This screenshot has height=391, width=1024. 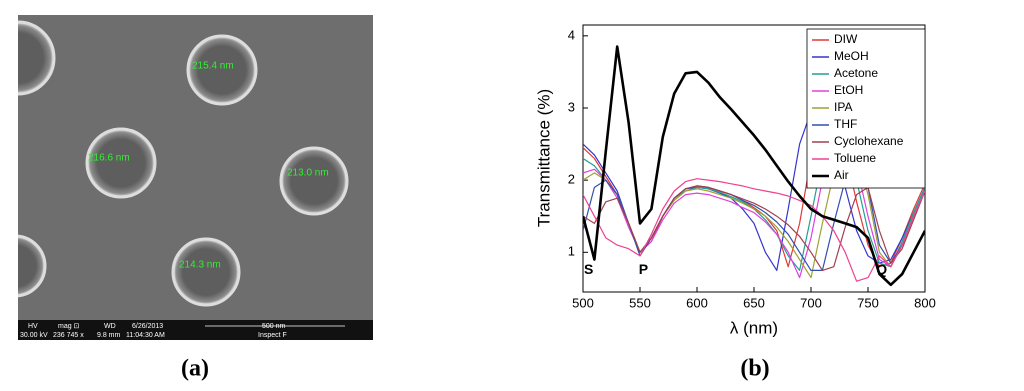 What do you see at coordinates (754, 302) in the screenshot?
I see `x-tick-label: 650` at bounding box center [754, 302].